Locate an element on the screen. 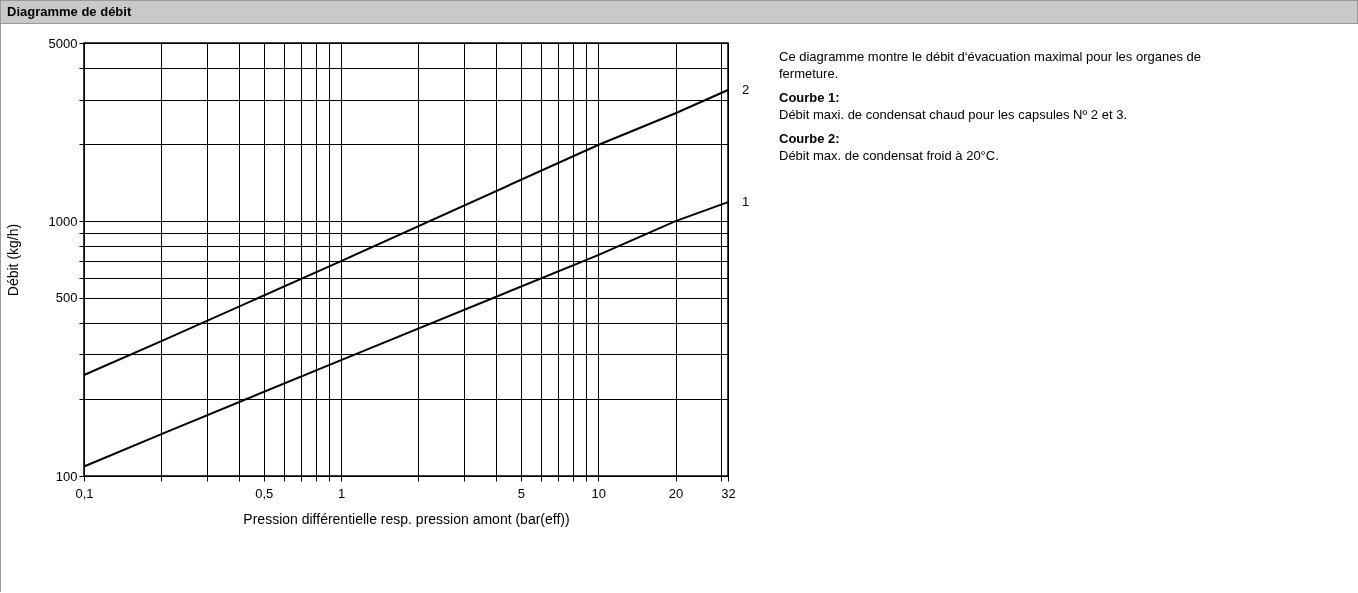  x-tick-label: 0,1 is located at coordinates (84, 493).